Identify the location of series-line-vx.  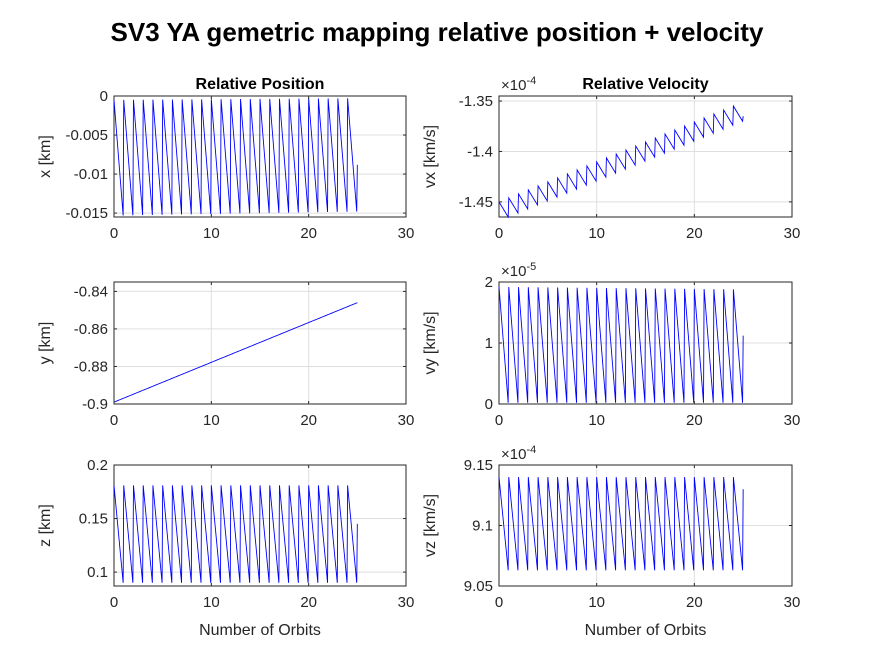
(621, 161).